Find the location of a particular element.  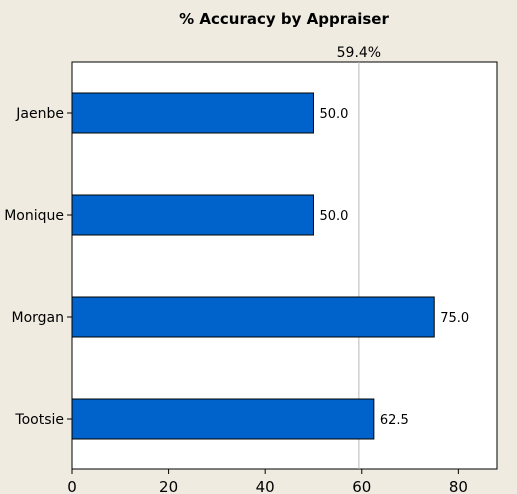

chart-title: % Accuracy by Appraiser is located at coordinates (284, 19).